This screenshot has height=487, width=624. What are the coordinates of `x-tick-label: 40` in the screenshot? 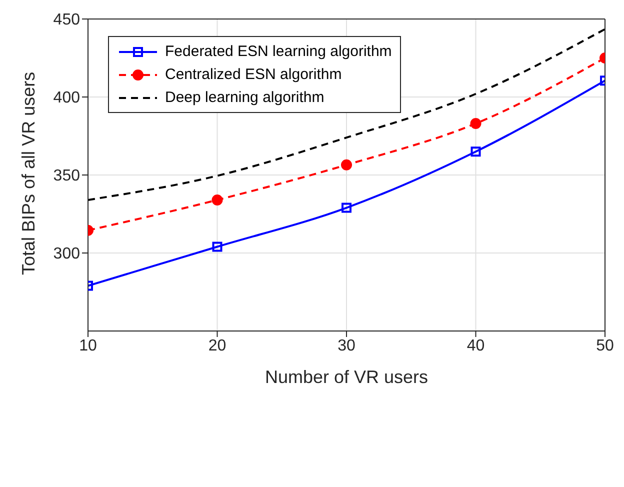 It's located at (475, 345).